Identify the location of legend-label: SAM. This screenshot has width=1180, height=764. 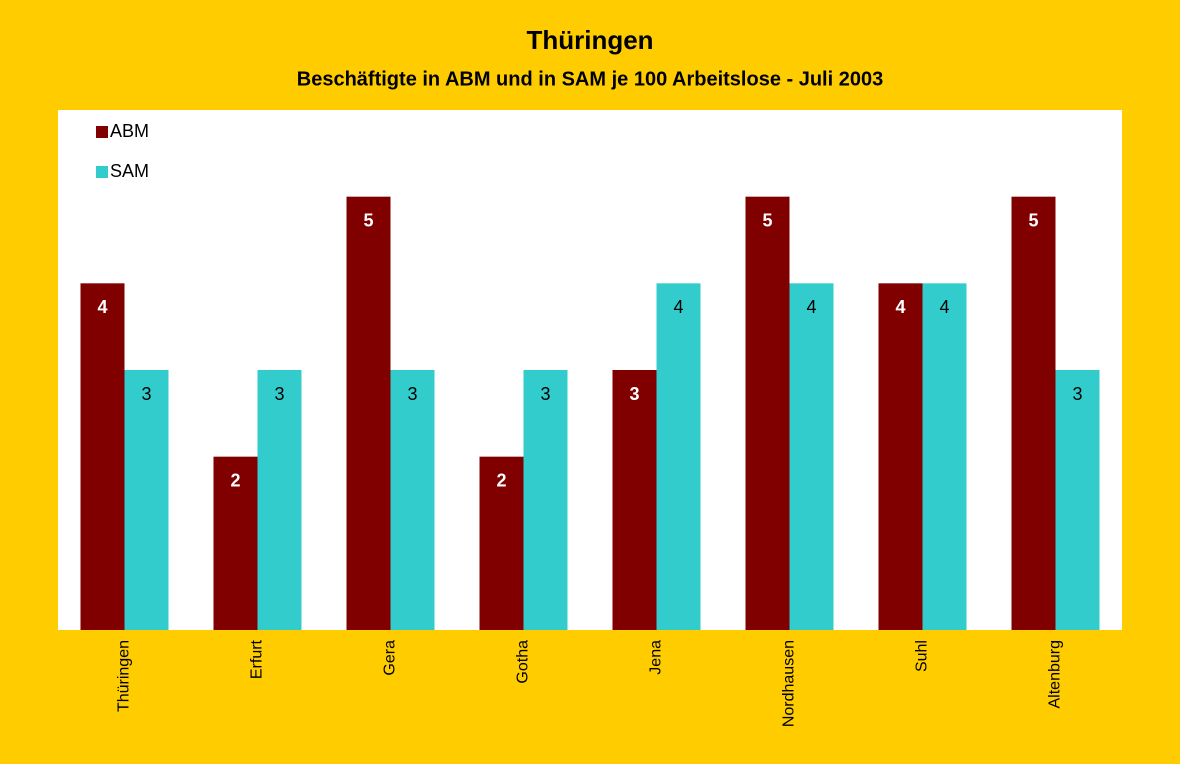
(129, 171).